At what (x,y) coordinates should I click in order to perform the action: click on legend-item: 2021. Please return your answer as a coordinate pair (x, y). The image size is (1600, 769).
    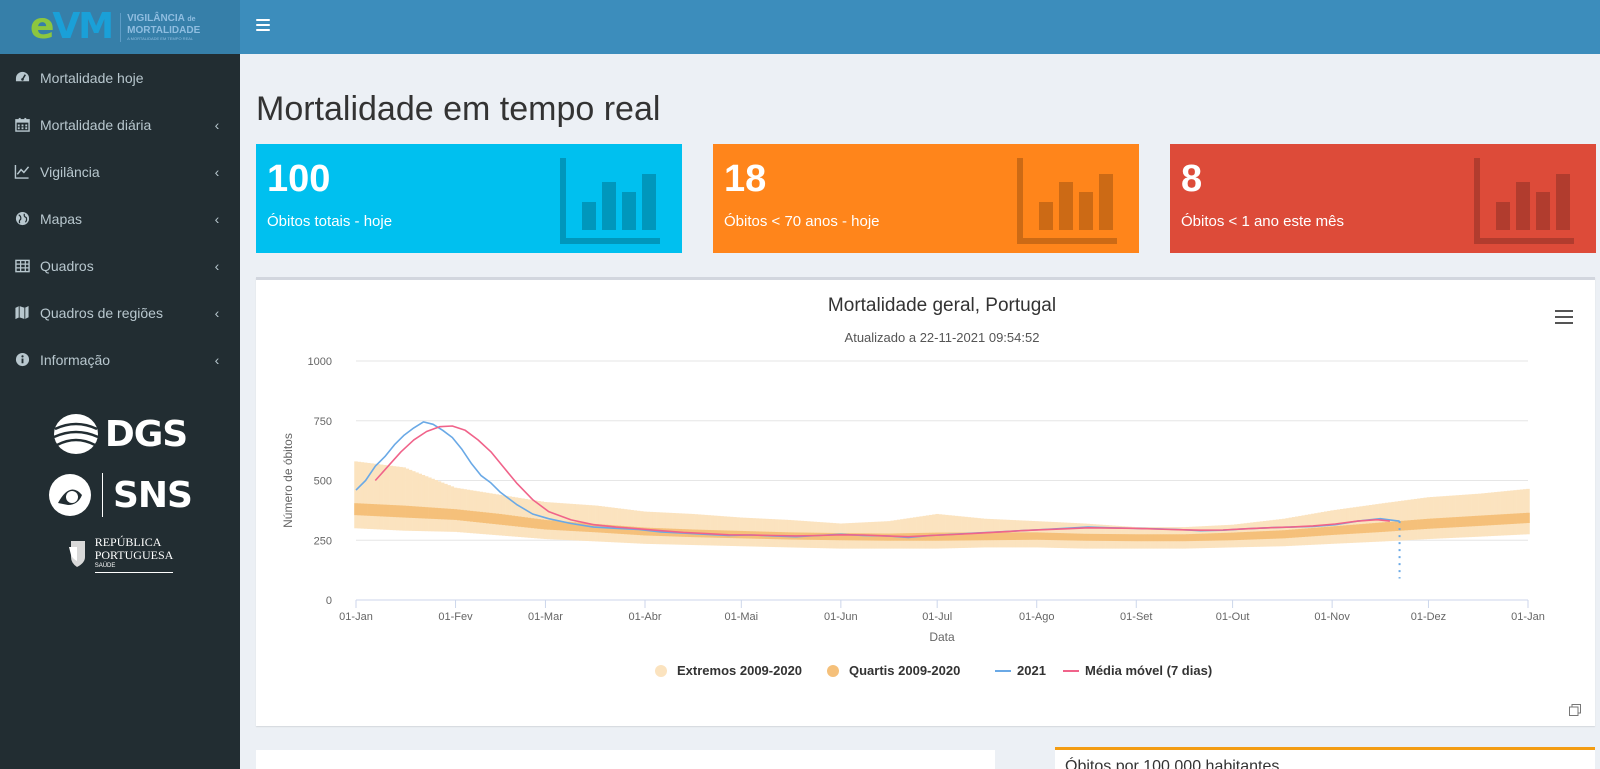
    Looking at the image, I should click on (1020, 670).